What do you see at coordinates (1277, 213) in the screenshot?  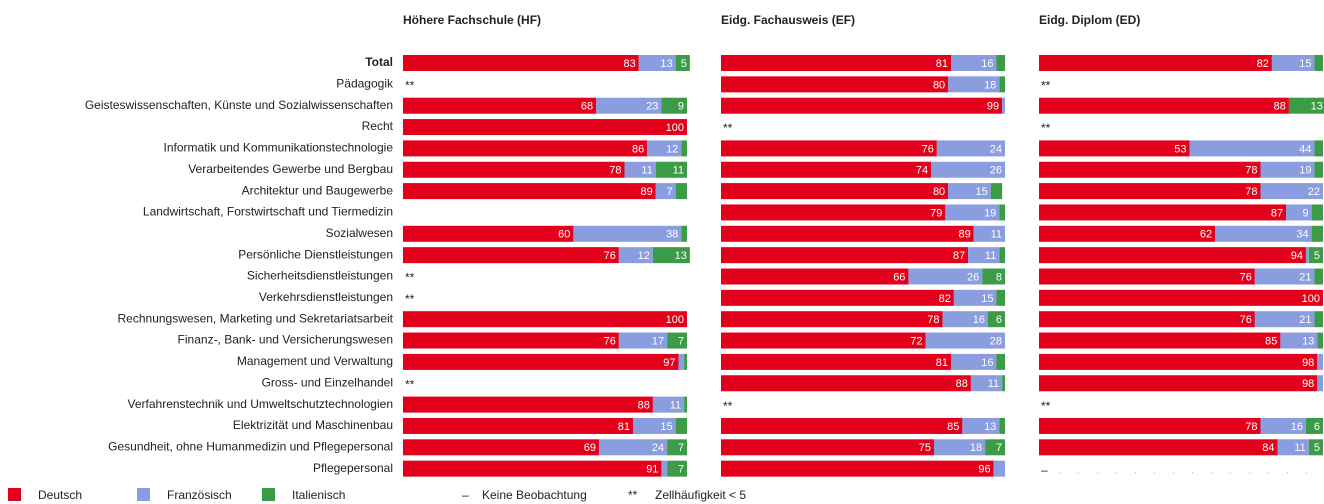 I see `segment-label: 87` at bounding box center [1277, 213].